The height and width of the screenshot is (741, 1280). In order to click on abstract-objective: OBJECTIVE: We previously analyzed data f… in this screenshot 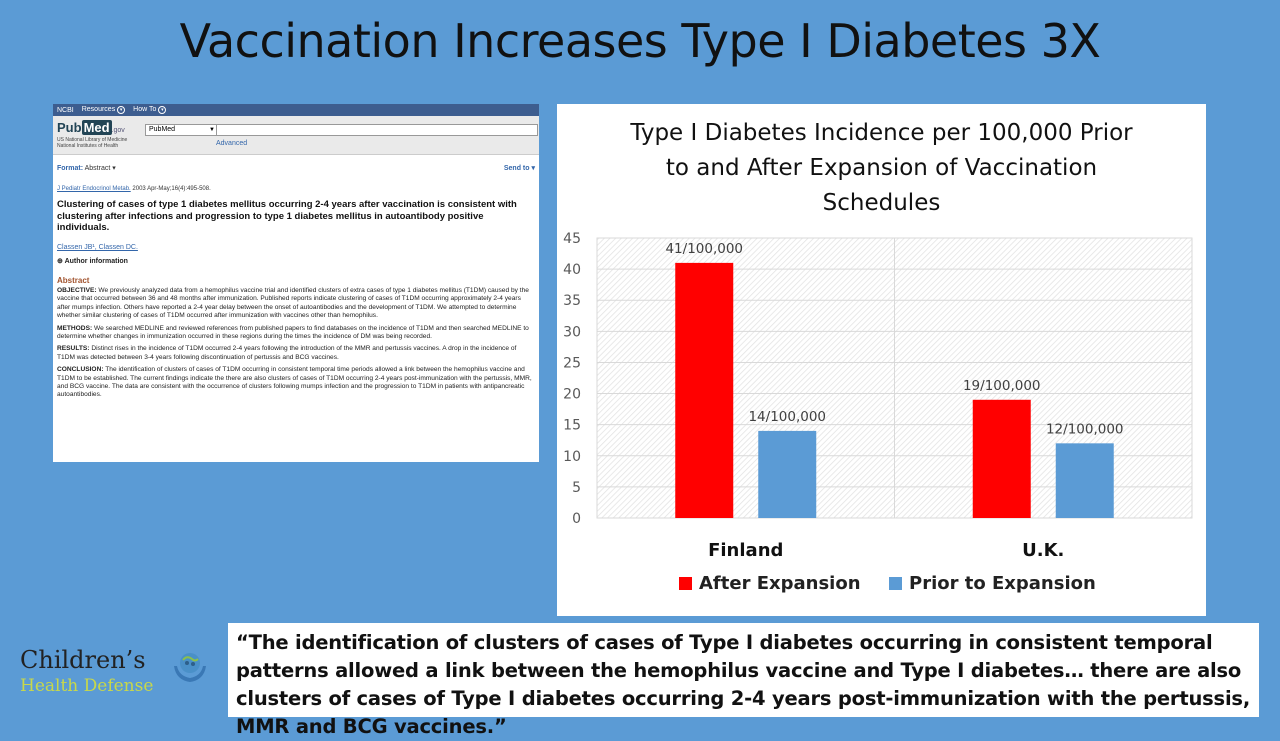, I will do `click(293, 303)`.